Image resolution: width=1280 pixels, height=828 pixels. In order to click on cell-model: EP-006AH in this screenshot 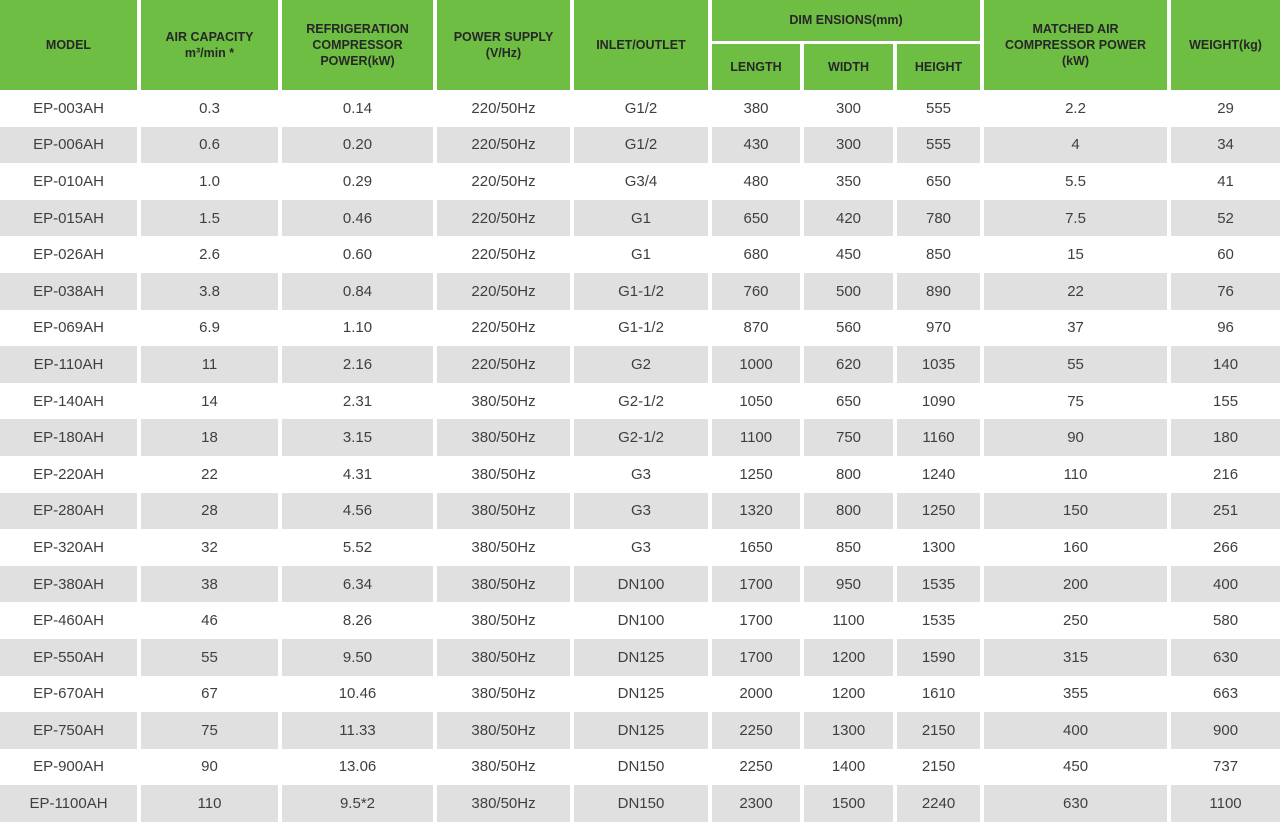, I will do `click(70, 145)`.